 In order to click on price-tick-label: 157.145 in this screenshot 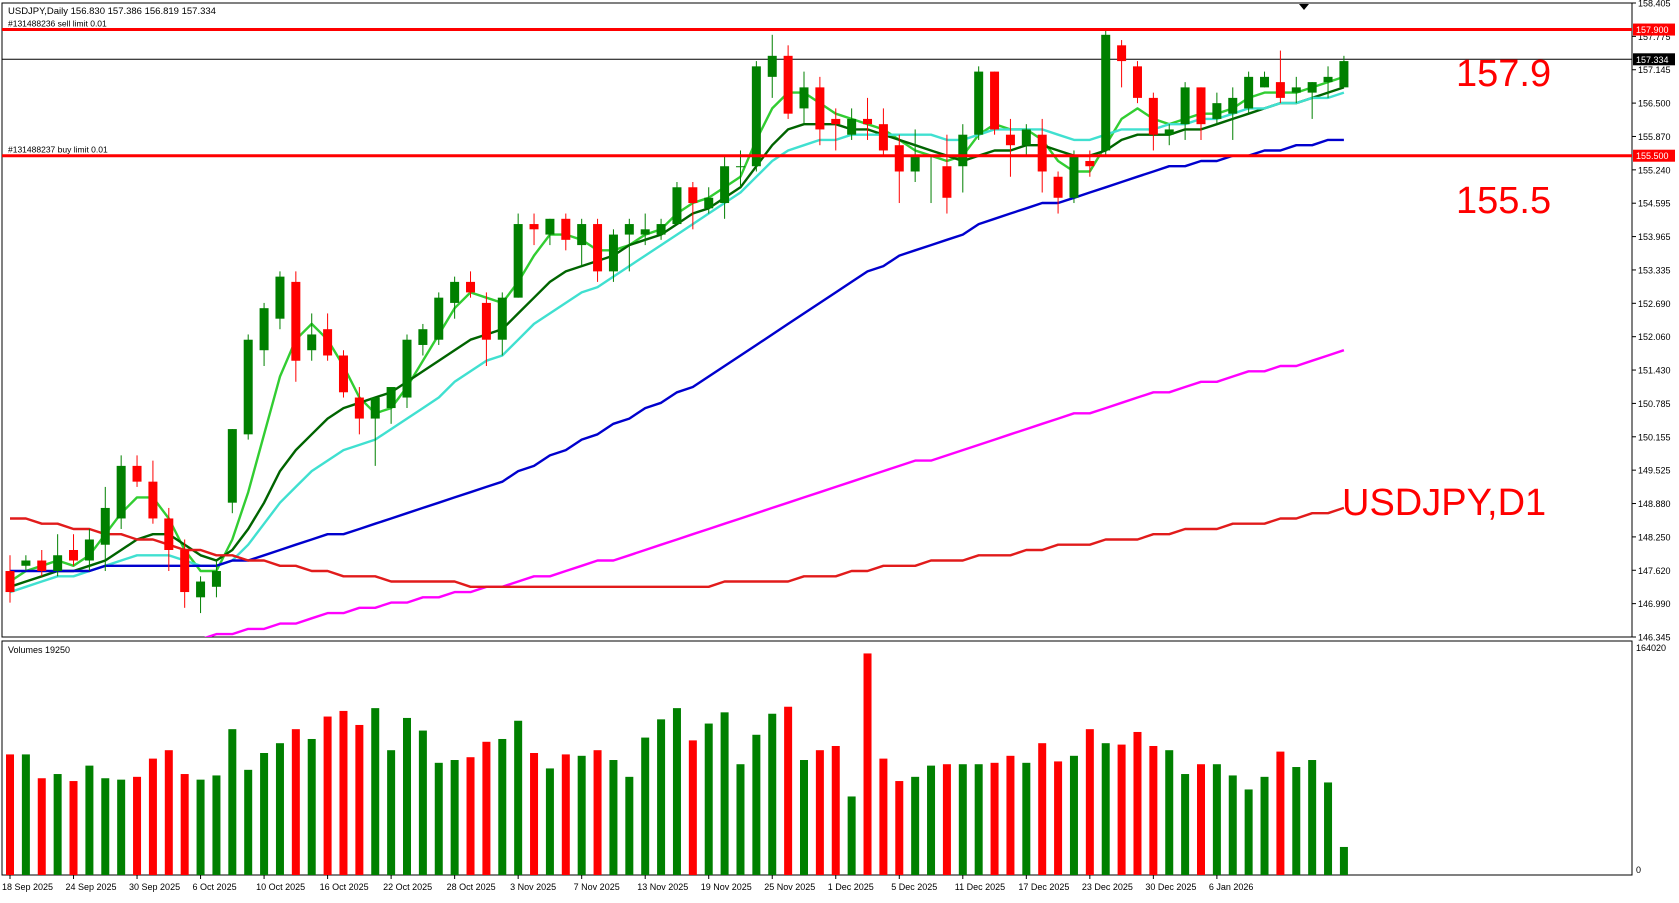, I will do `click(1654, 70)`.